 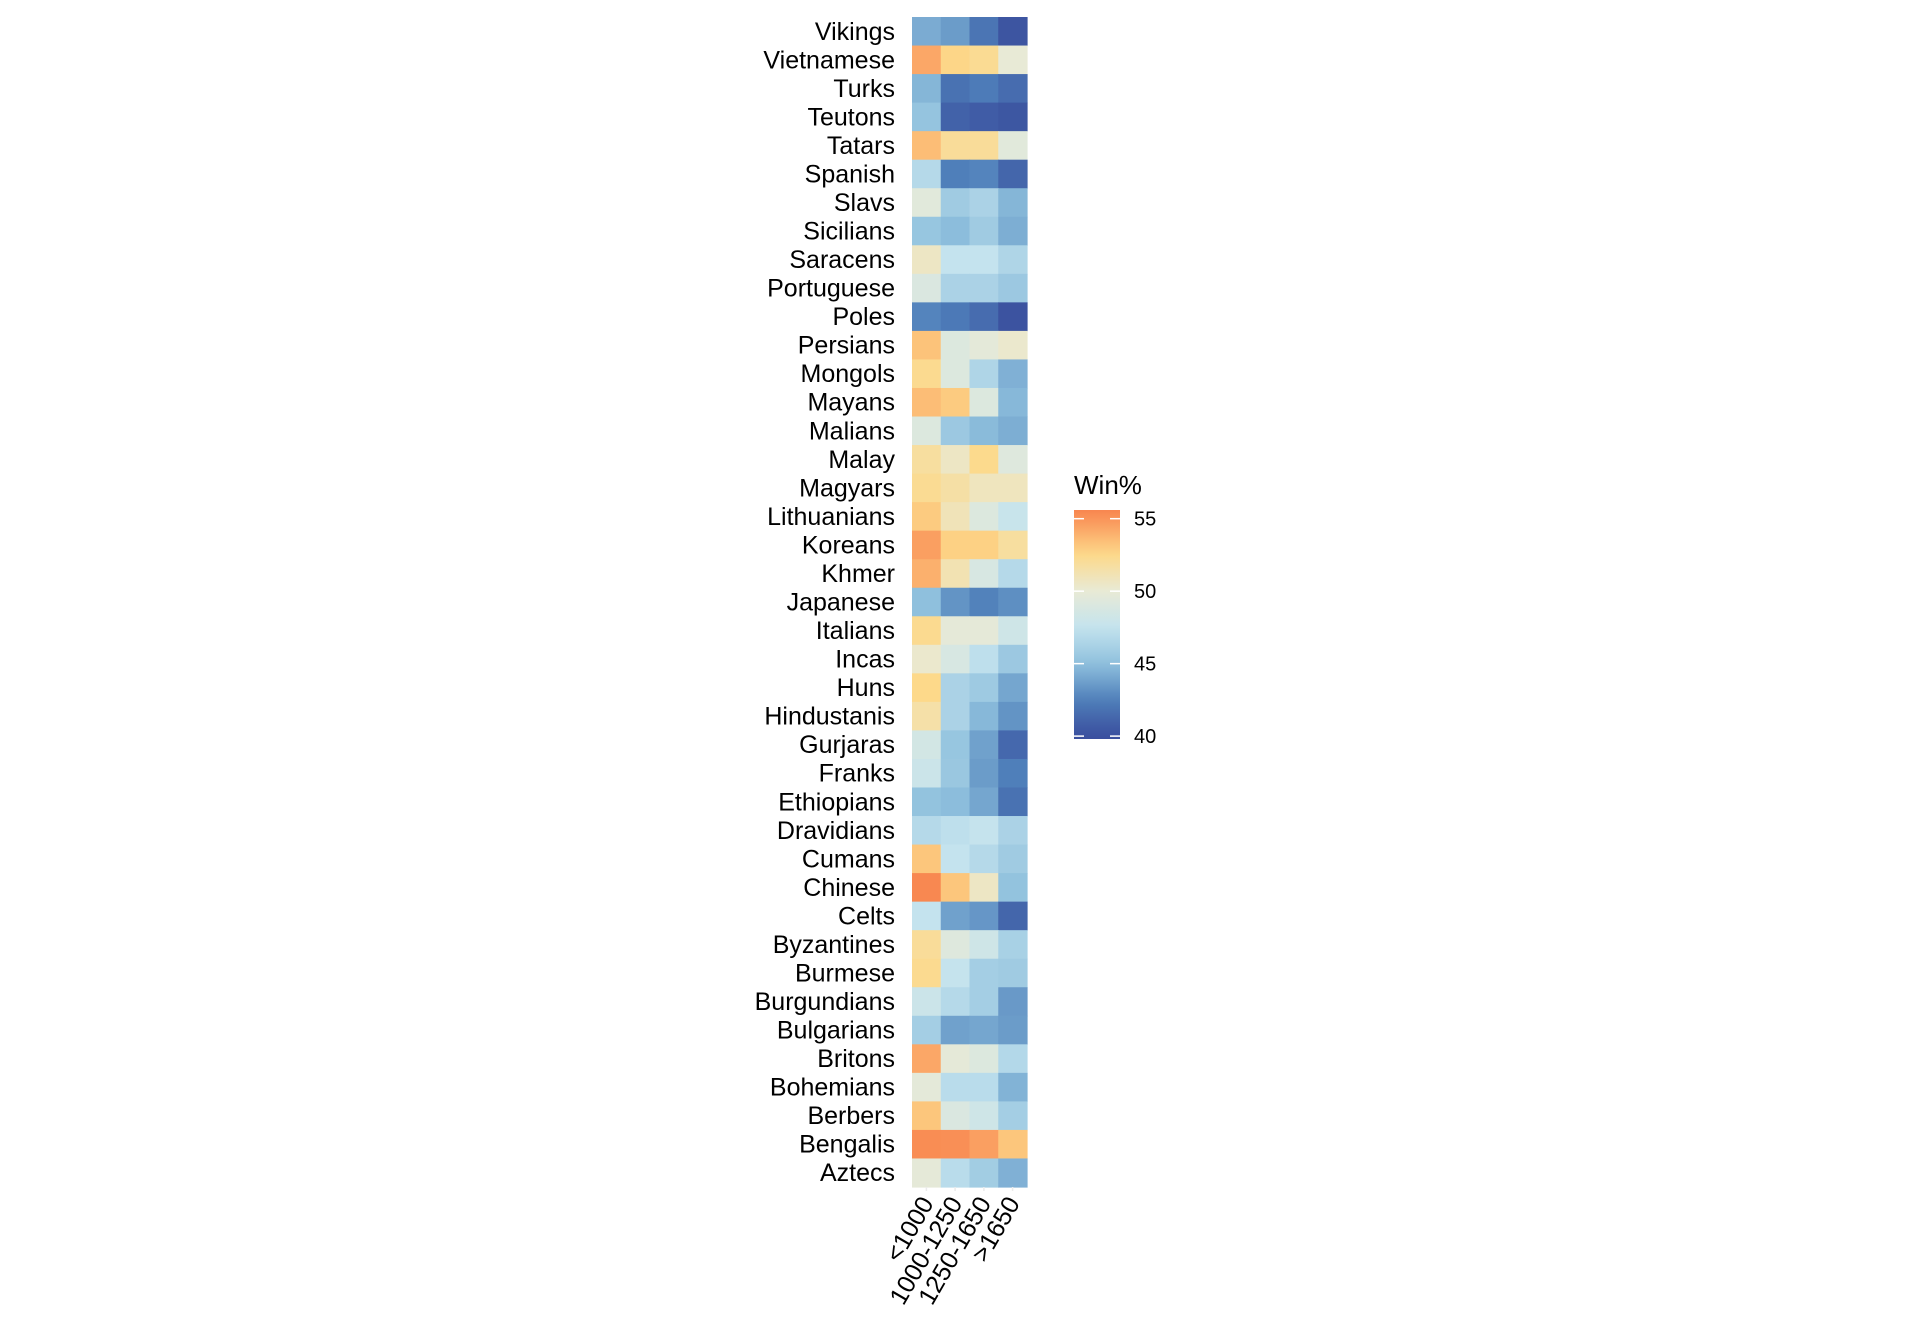 I want to click on y-tick-label: Britons, so click(x=856, y=1059).